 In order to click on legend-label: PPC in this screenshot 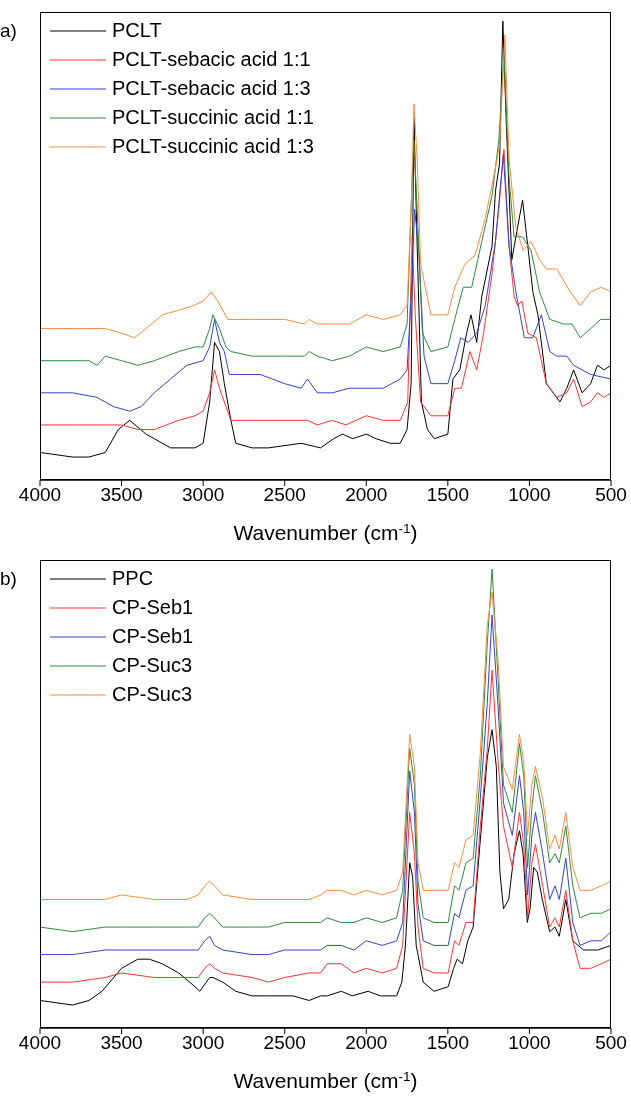, I will do `click(133, 578)`.